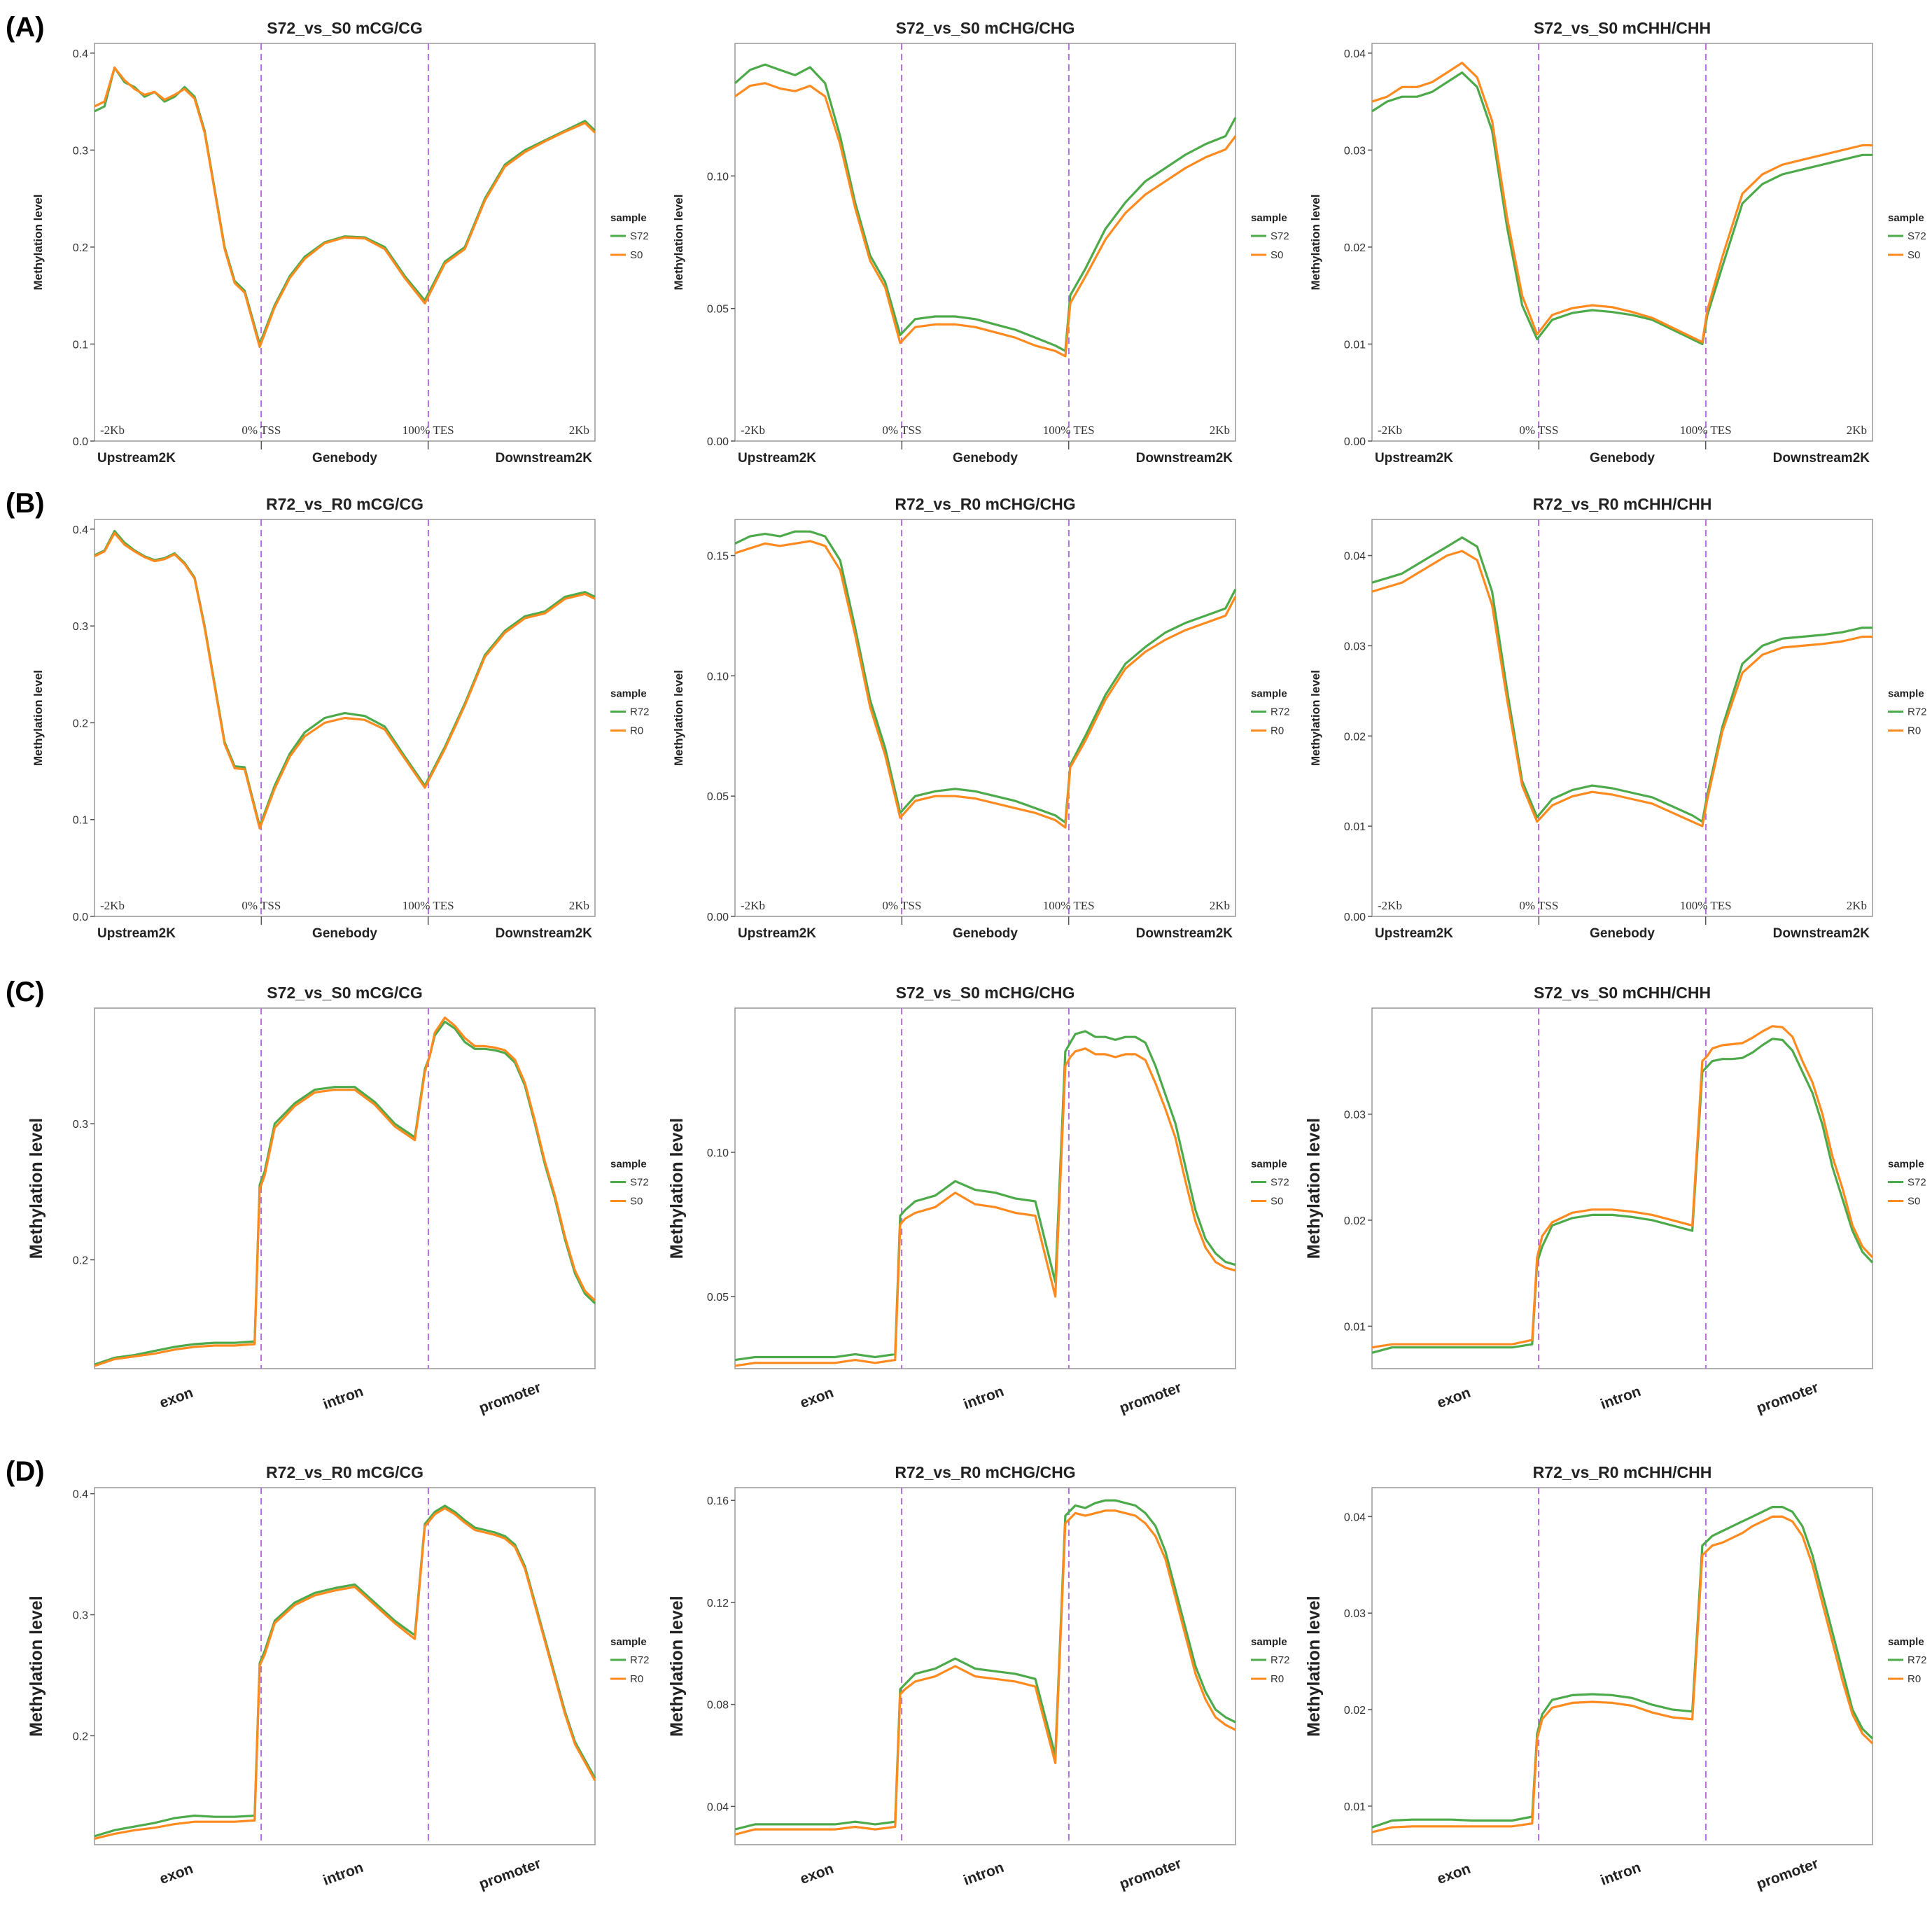 Image resolution: width=1932 pixels, height=1907 pixels. What do you see at coordinates (344, 993) in the screenshot?
I see `chart-title: S72_vs_S0 mCG/CG` at bounding box center [344, 993].